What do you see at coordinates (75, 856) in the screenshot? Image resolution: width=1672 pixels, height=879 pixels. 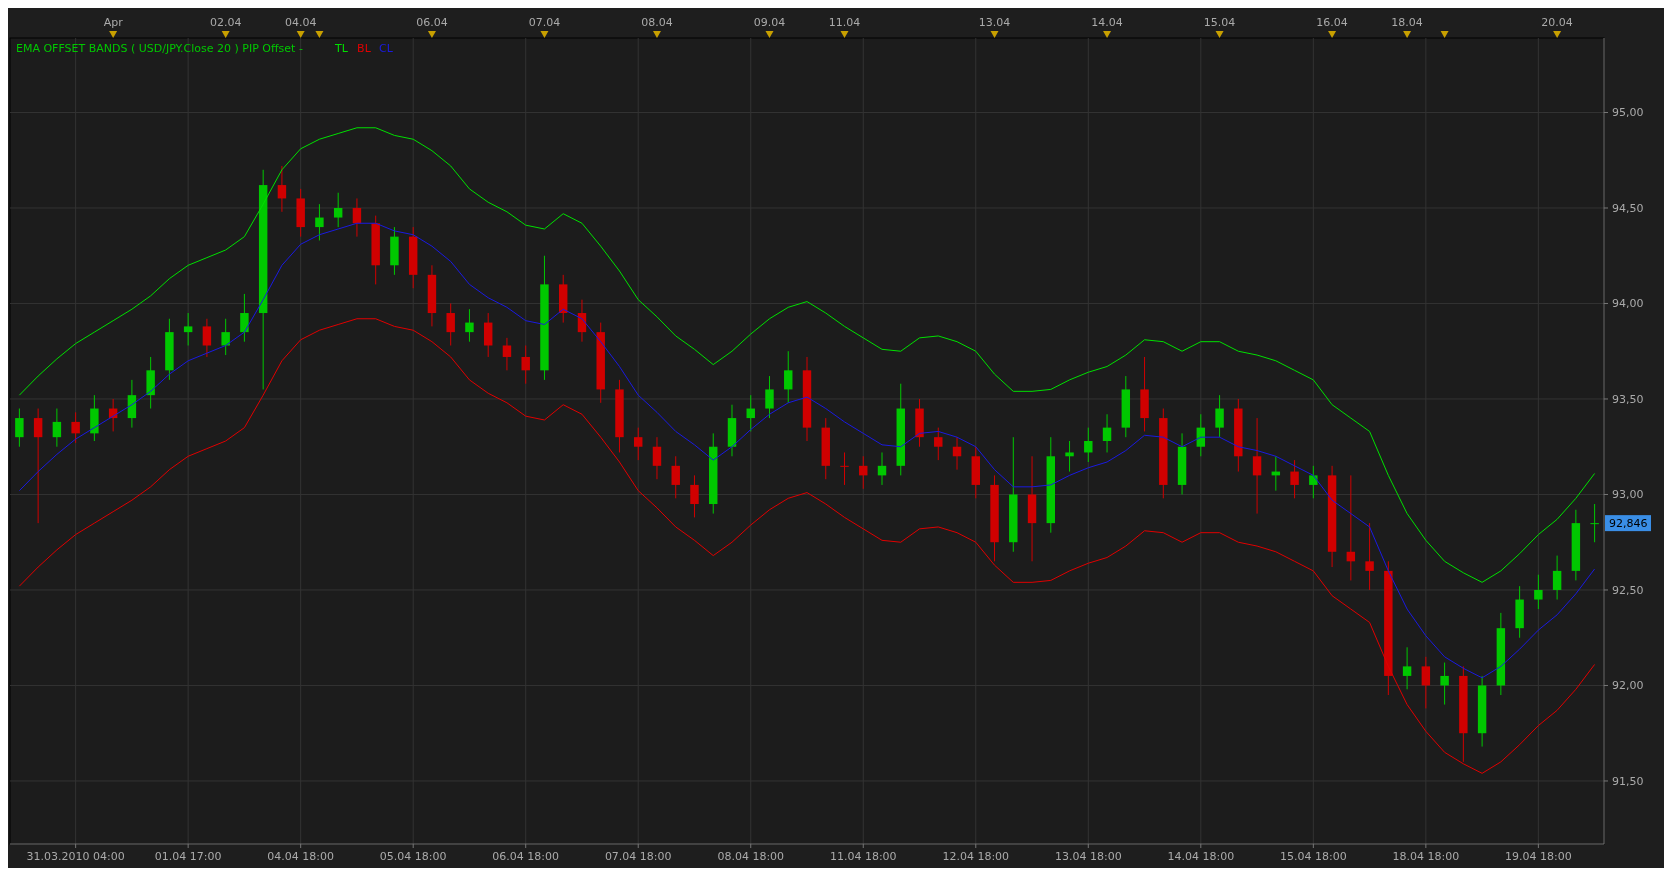 I see `x-tick-label: 31.03.2010 04:00` at bounding box center [75, 856].